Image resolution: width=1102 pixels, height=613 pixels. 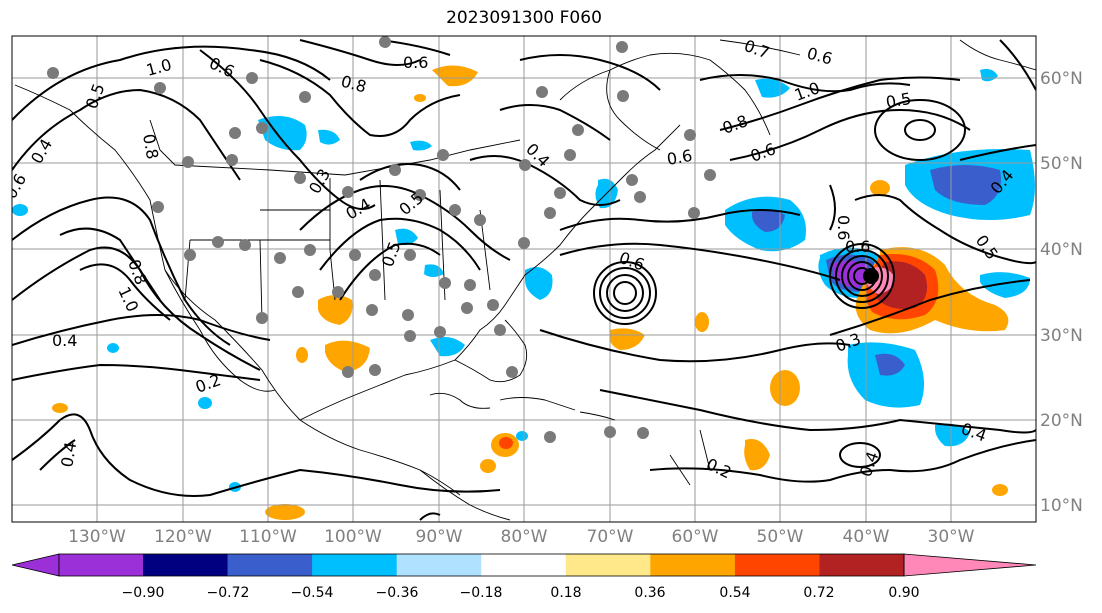 I want to click on contour-label: 0.8, so click(x=150, y=146).